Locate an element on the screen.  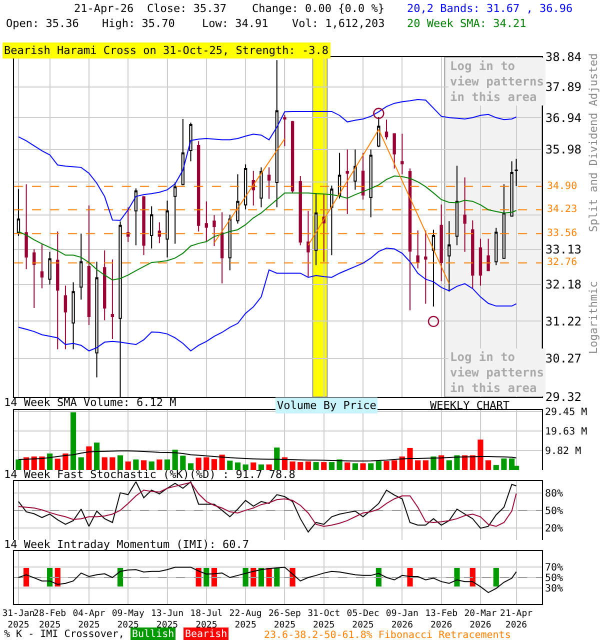
legend-title: % K - IMI Crossover, is located at coordinates (64, 634).